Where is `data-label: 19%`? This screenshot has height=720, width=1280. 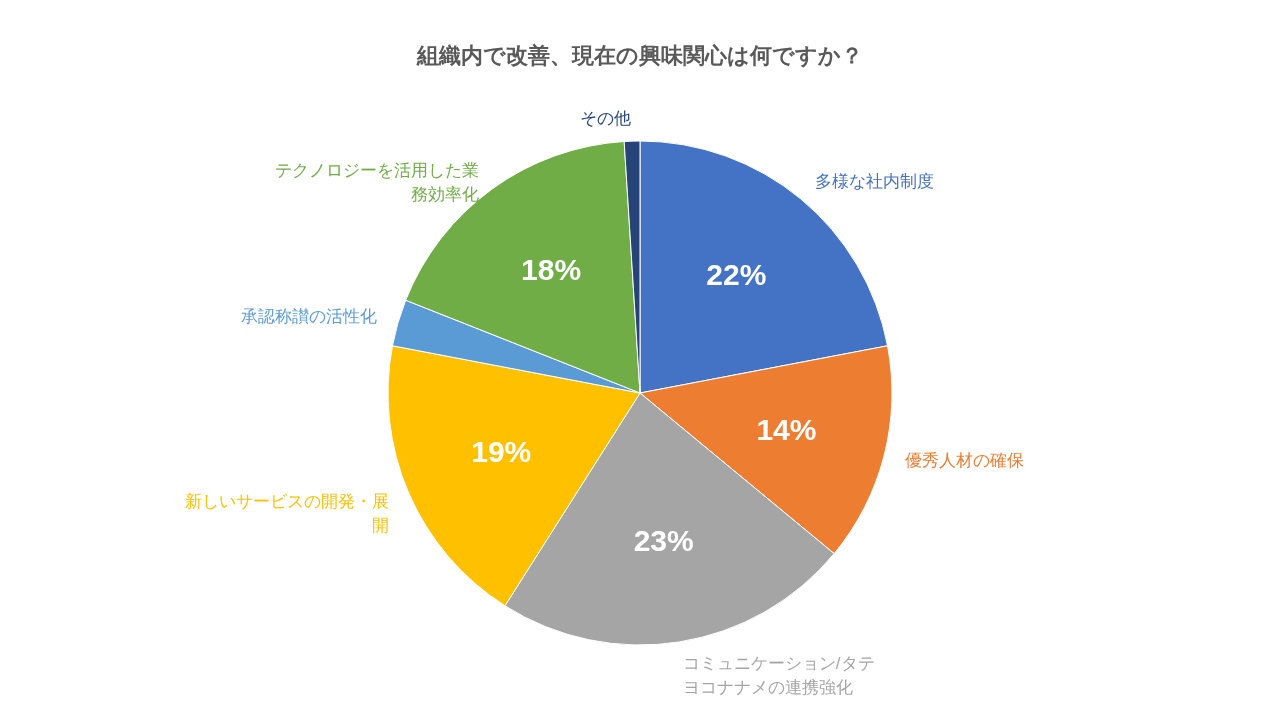
data-label: 19% is located at coordinates (501, 452).